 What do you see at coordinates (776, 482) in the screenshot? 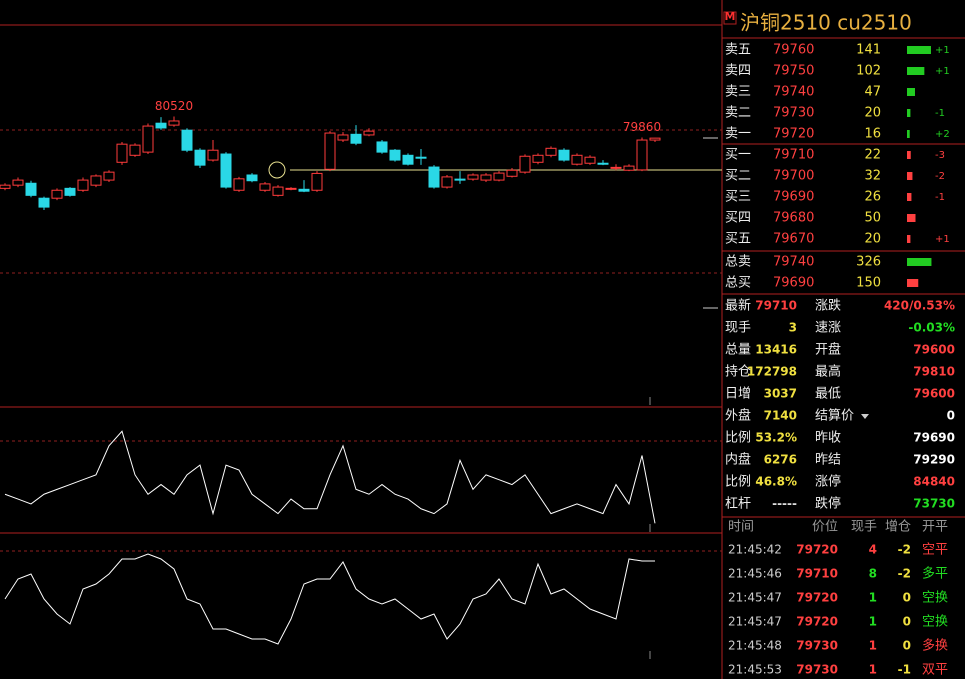
I see `stat-value: 46.8%` at bounding box center [776, 482].